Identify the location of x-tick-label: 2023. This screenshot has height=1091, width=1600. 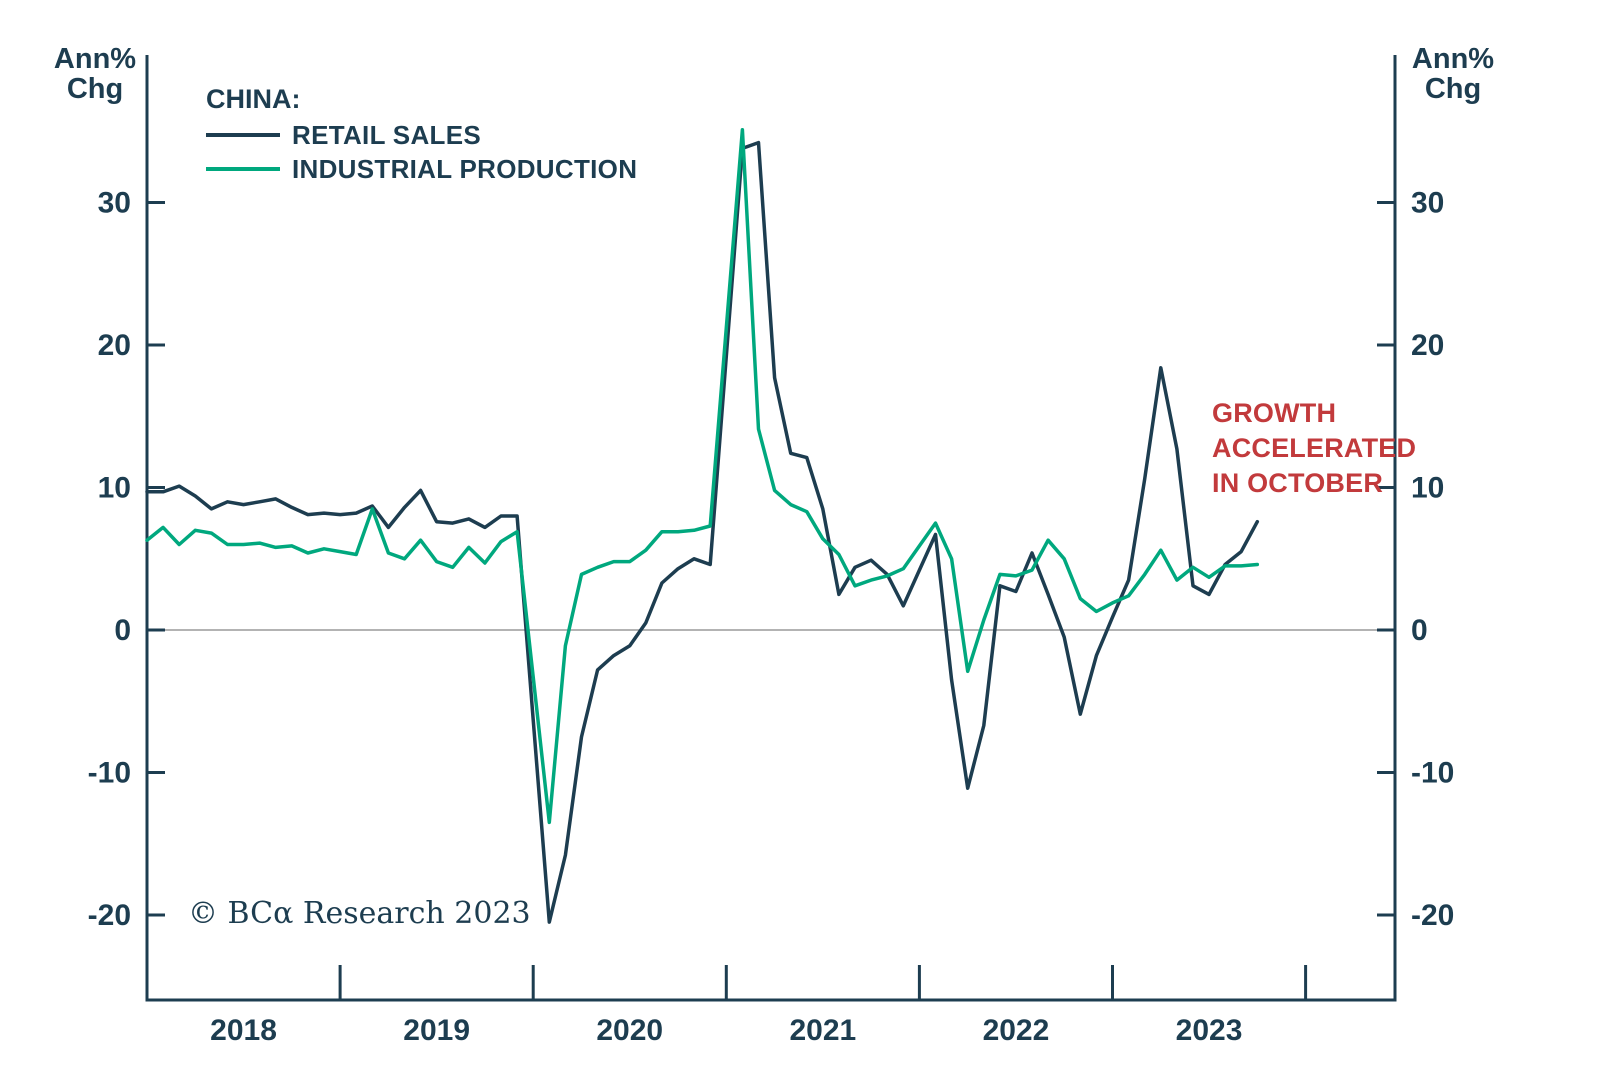
(1209, 1030).